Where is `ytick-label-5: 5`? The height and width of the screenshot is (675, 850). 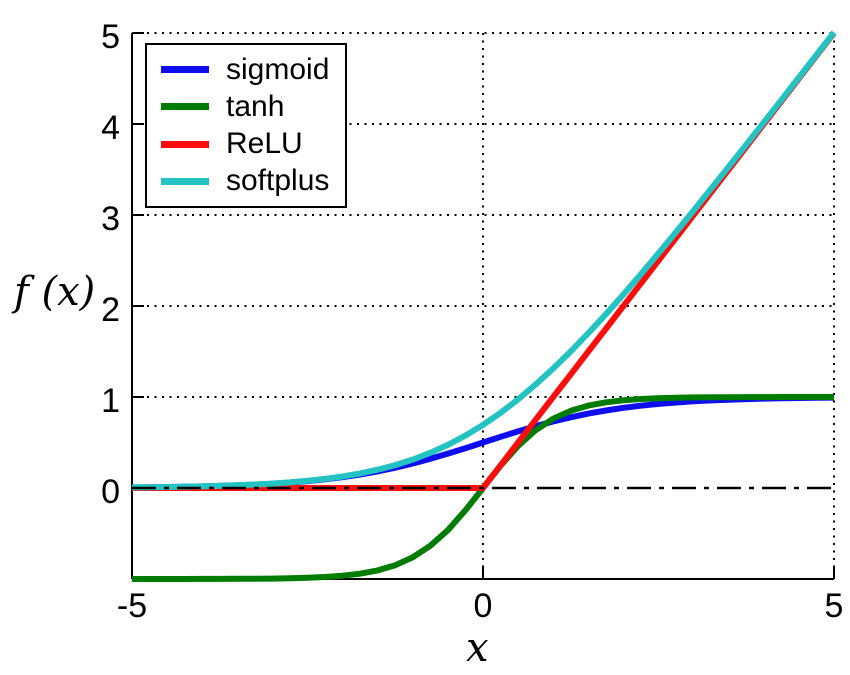
ytick-label-5: 5 is located at coordinates (110, 37).